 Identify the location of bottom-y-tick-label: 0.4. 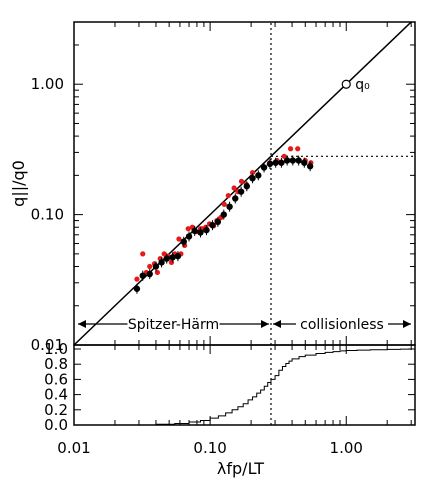
(56, 395).